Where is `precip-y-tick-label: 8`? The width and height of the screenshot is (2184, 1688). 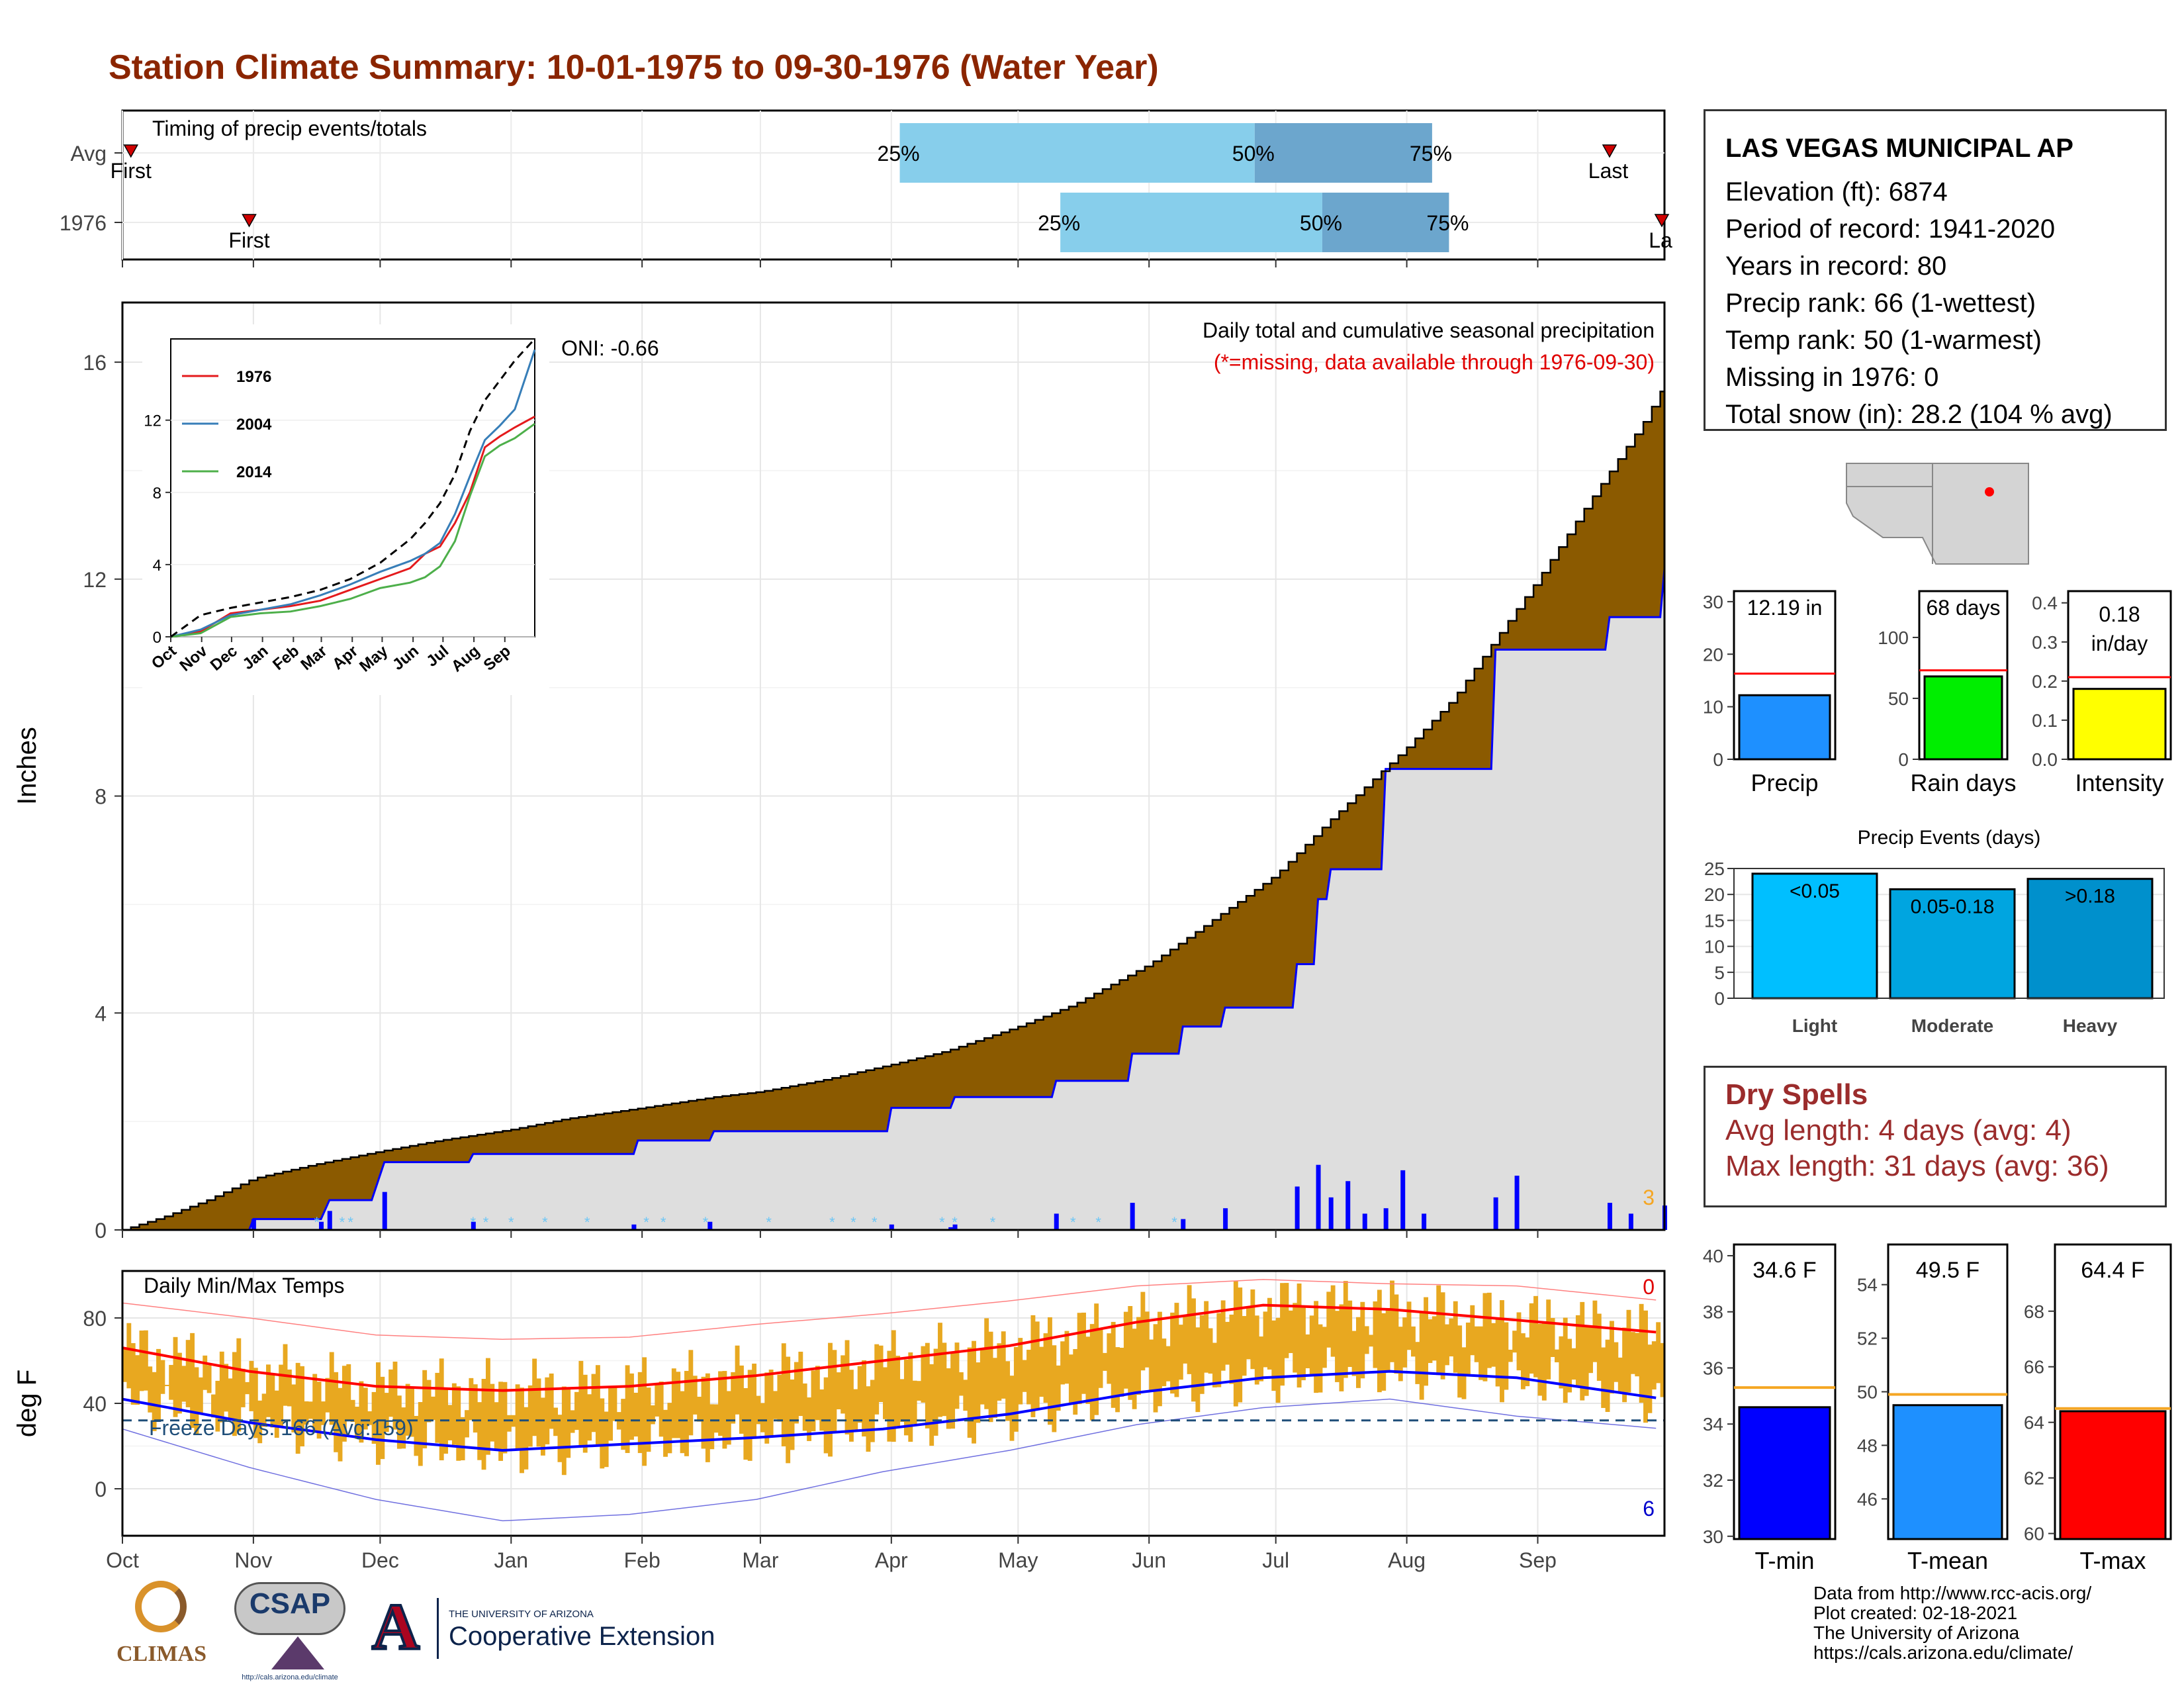 precip-y-tick-label: 8 is located at coordinates (101, 797).